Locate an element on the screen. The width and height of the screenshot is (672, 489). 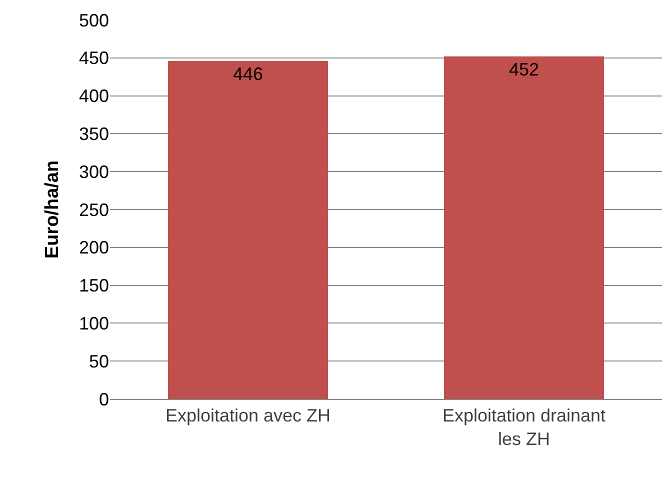
y-tick-label: 350 is located at coordinates (93, 134).